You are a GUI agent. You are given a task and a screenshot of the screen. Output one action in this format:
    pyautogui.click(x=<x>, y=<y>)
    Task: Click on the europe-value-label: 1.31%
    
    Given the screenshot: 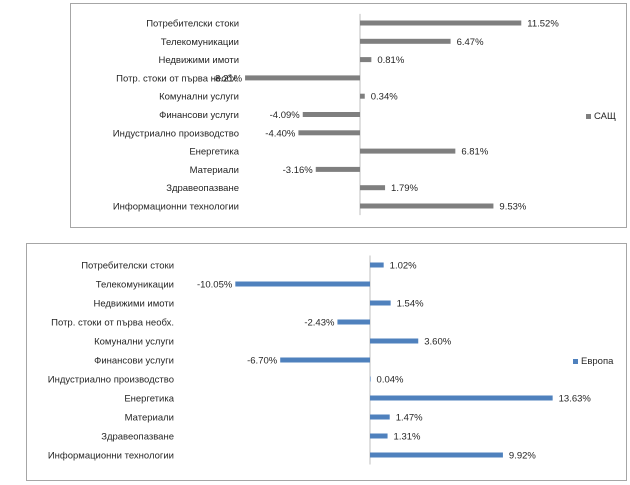 What is the action you would take?
    pyautogui.click(x=407, y=437)
    